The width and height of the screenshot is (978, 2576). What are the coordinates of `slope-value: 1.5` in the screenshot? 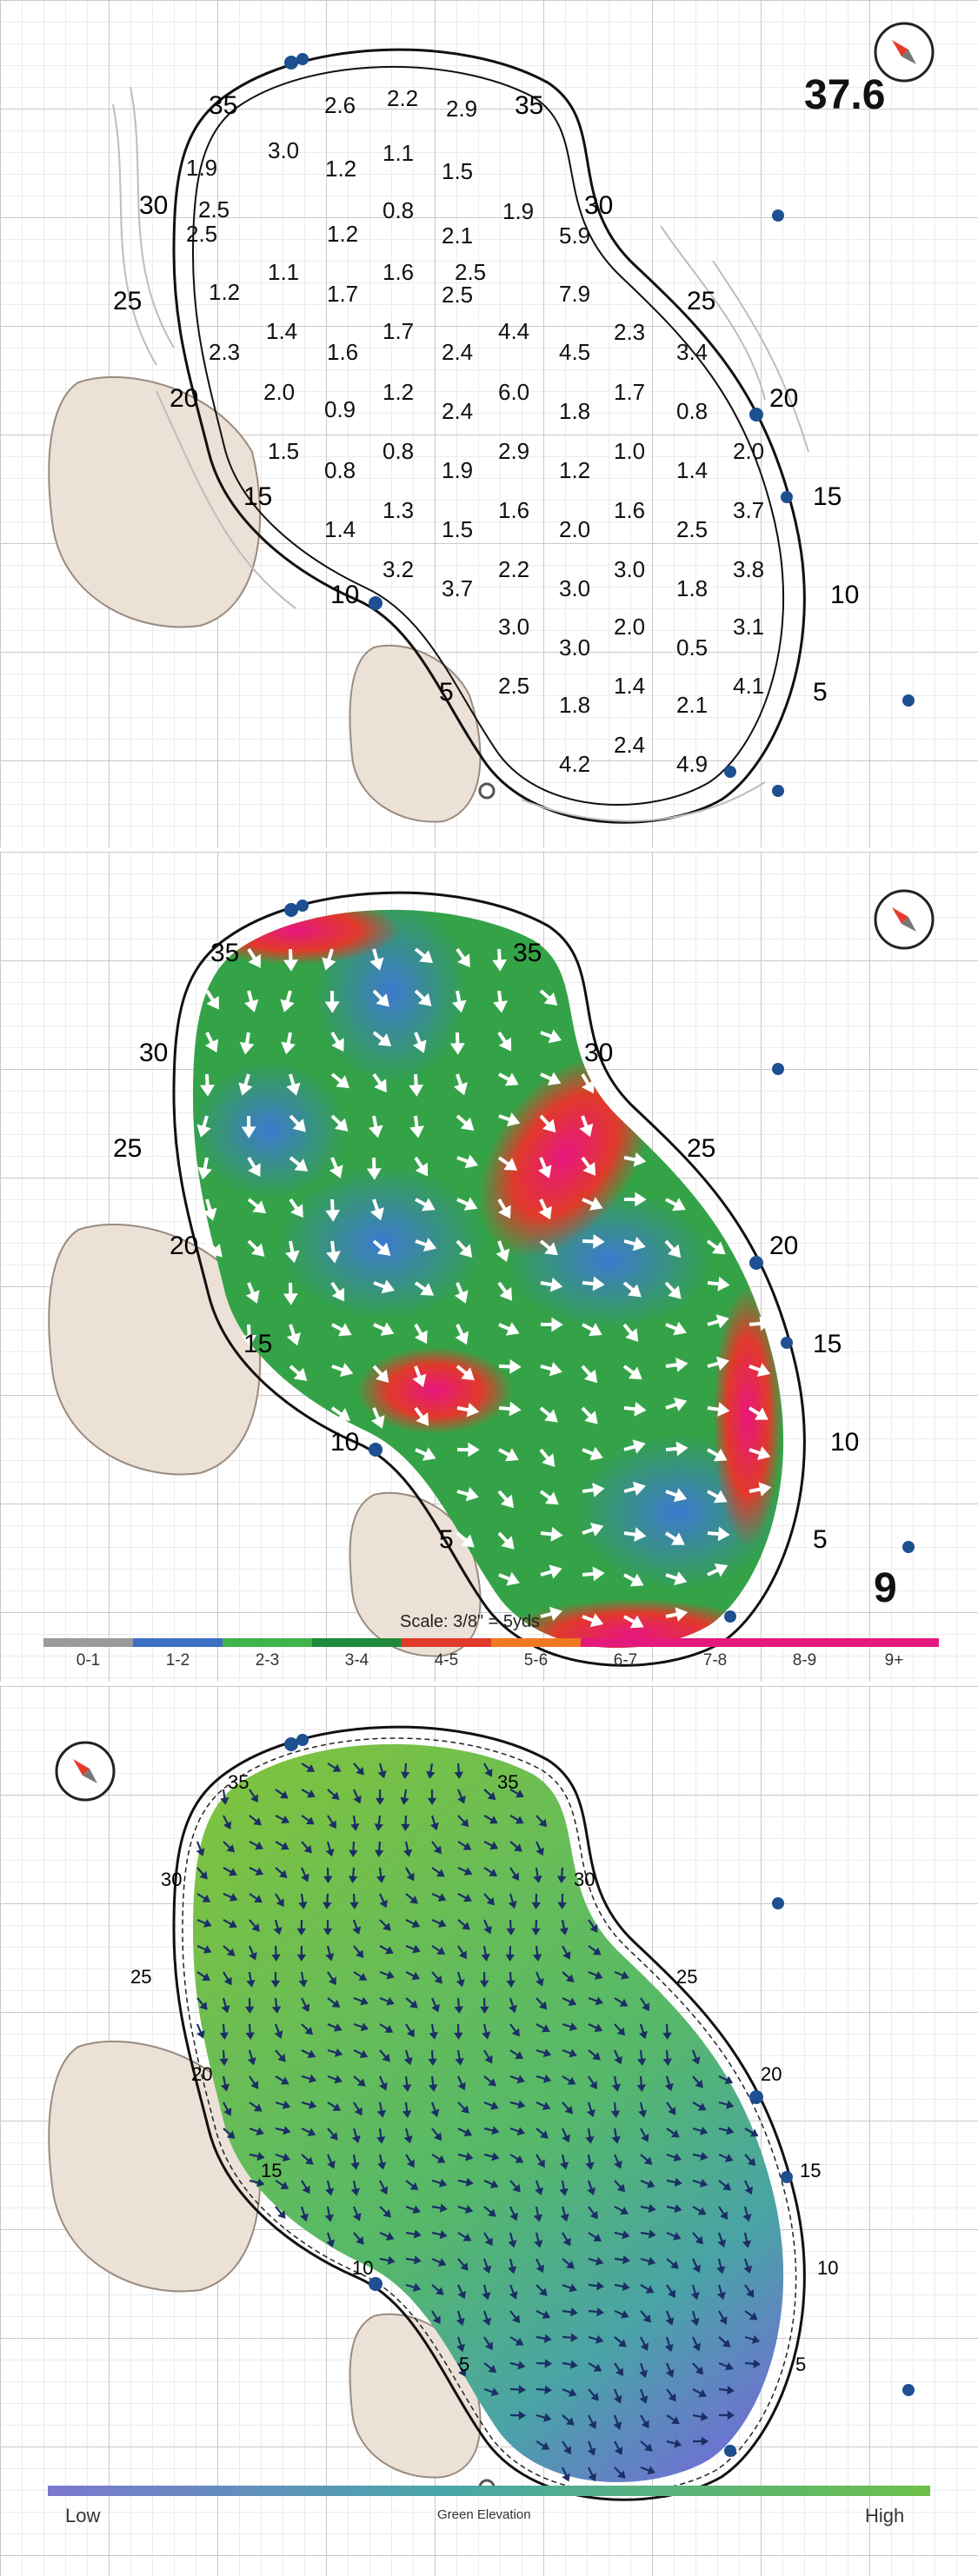 It's located at (458, 171).